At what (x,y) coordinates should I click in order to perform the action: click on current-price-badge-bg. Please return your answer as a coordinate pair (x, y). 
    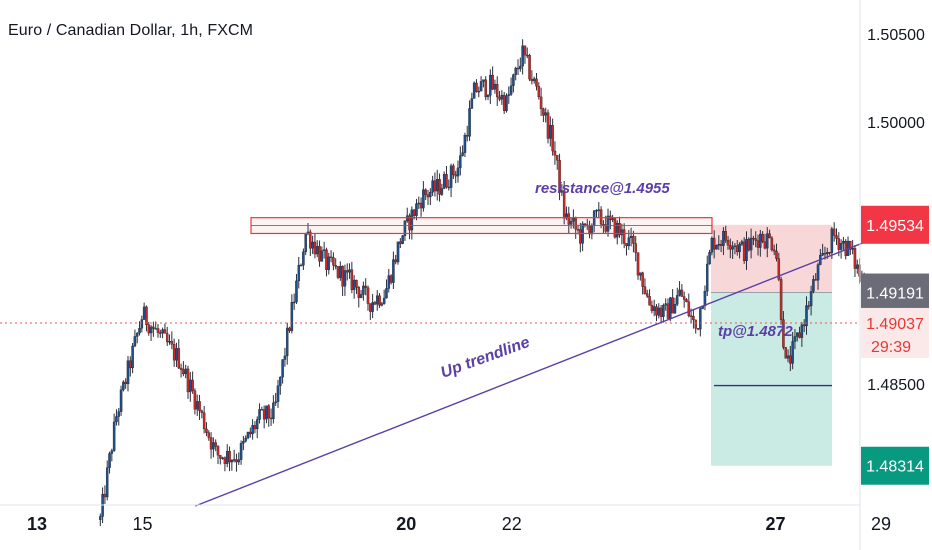
    Looking at the image, I should click on (895, 332).